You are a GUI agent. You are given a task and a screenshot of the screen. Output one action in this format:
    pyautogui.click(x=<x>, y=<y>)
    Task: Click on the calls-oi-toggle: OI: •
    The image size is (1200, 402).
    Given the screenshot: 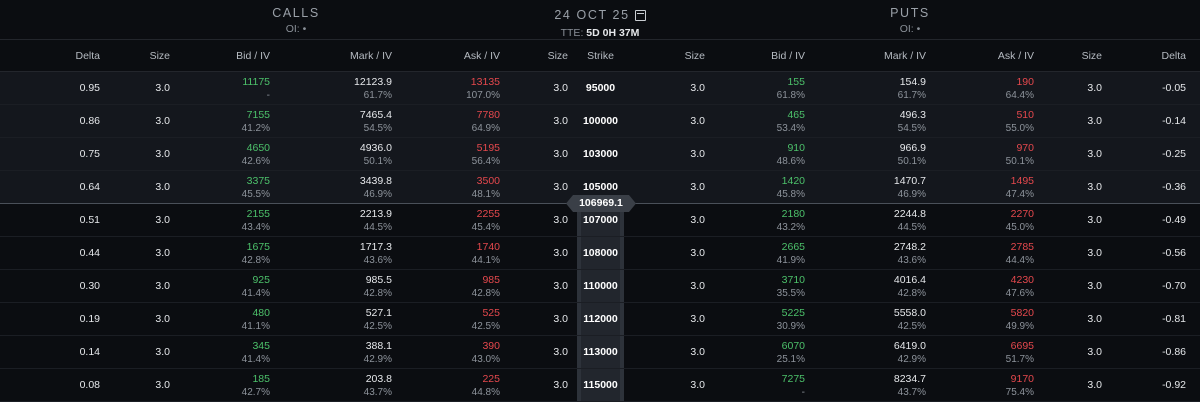 What is the action you would take?
    pyautogui.click(x=296, y=29)
    